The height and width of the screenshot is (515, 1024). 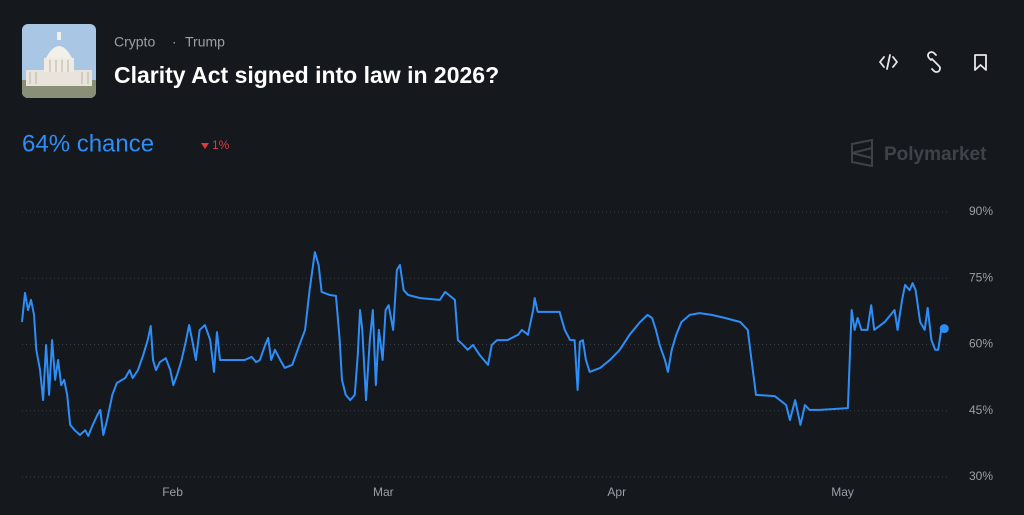 What do you see at coordinates (944, 329) in the screenshot?
I see `current-point` at bounding box center [944, 329].